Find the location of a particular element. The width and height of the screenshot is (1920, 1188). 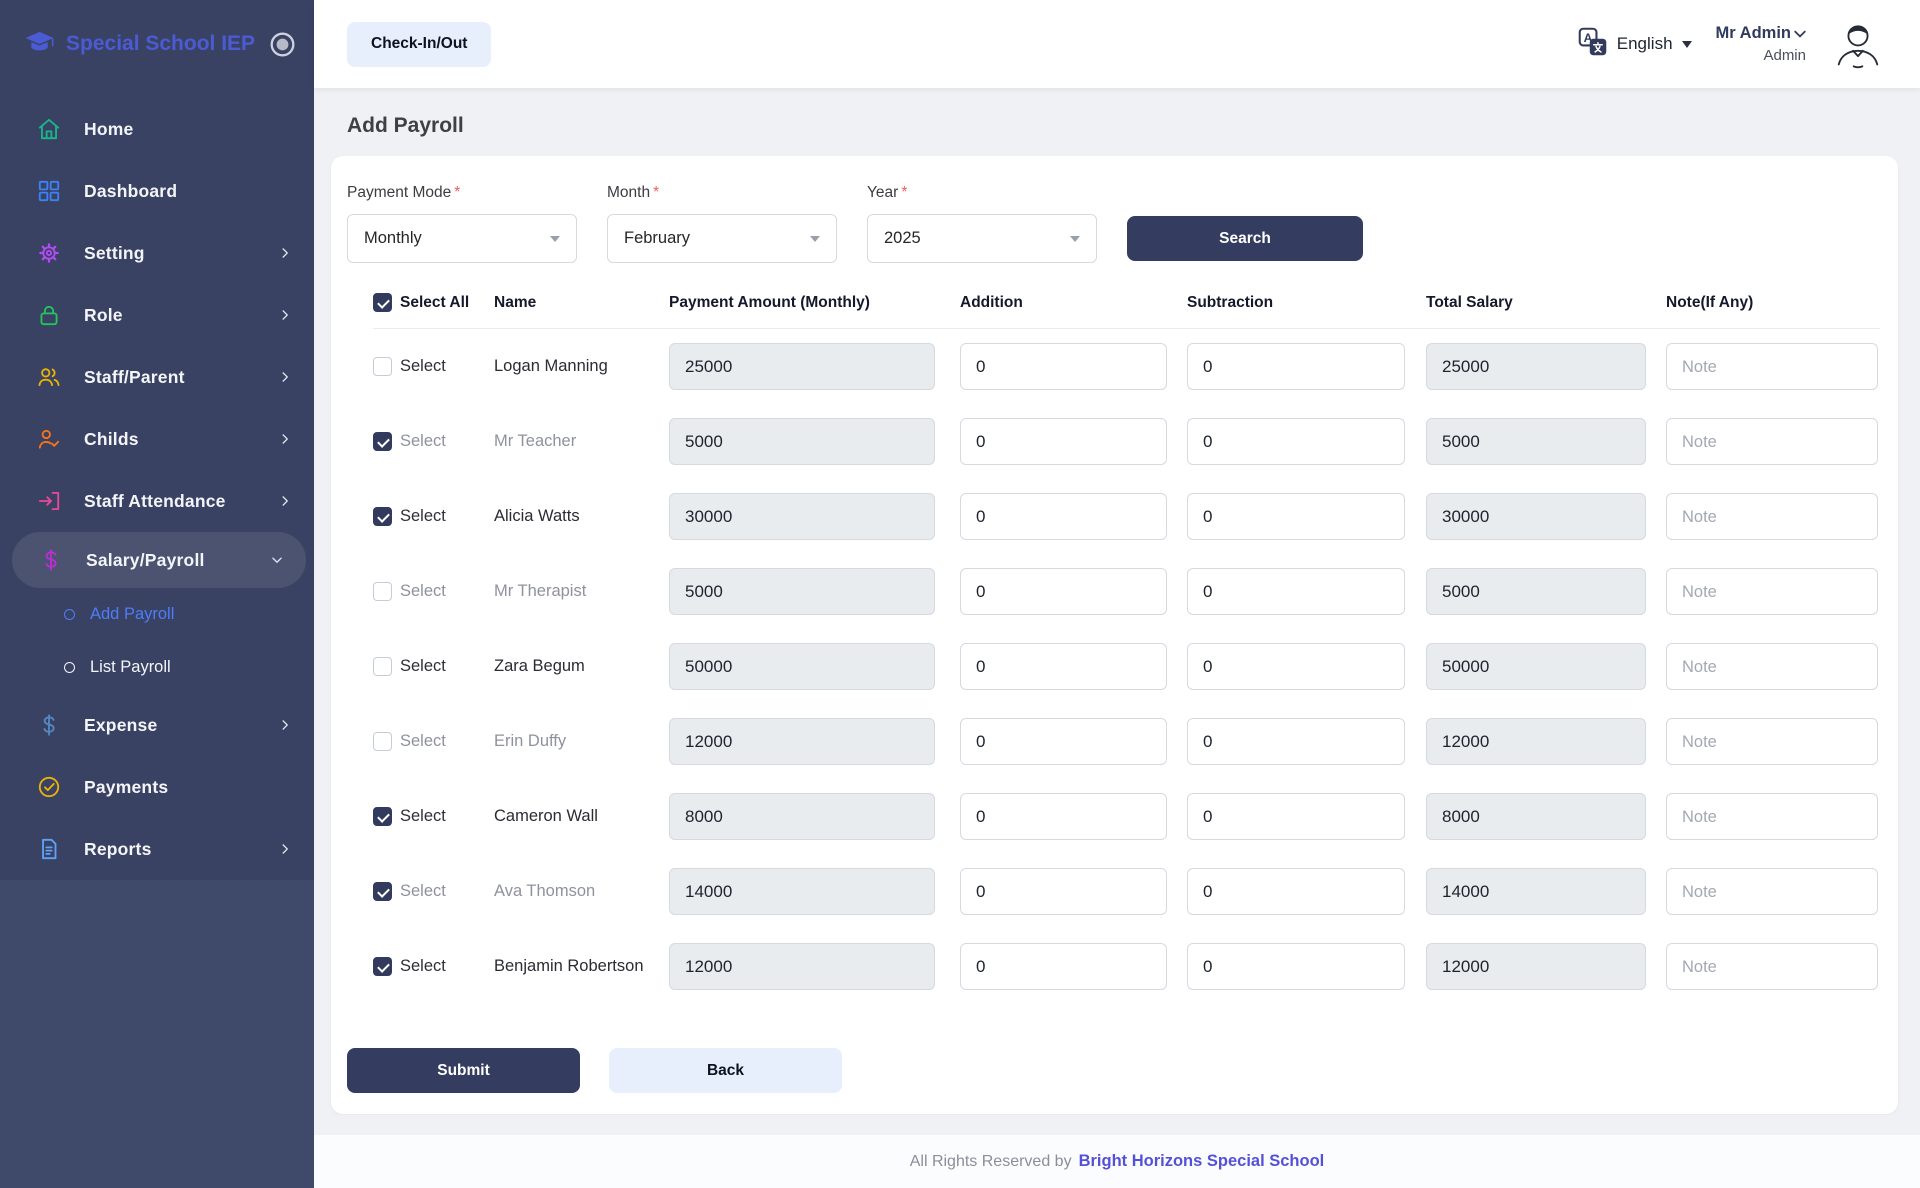

payment-mode-value: Monthly is located at coordinates (393, 238).